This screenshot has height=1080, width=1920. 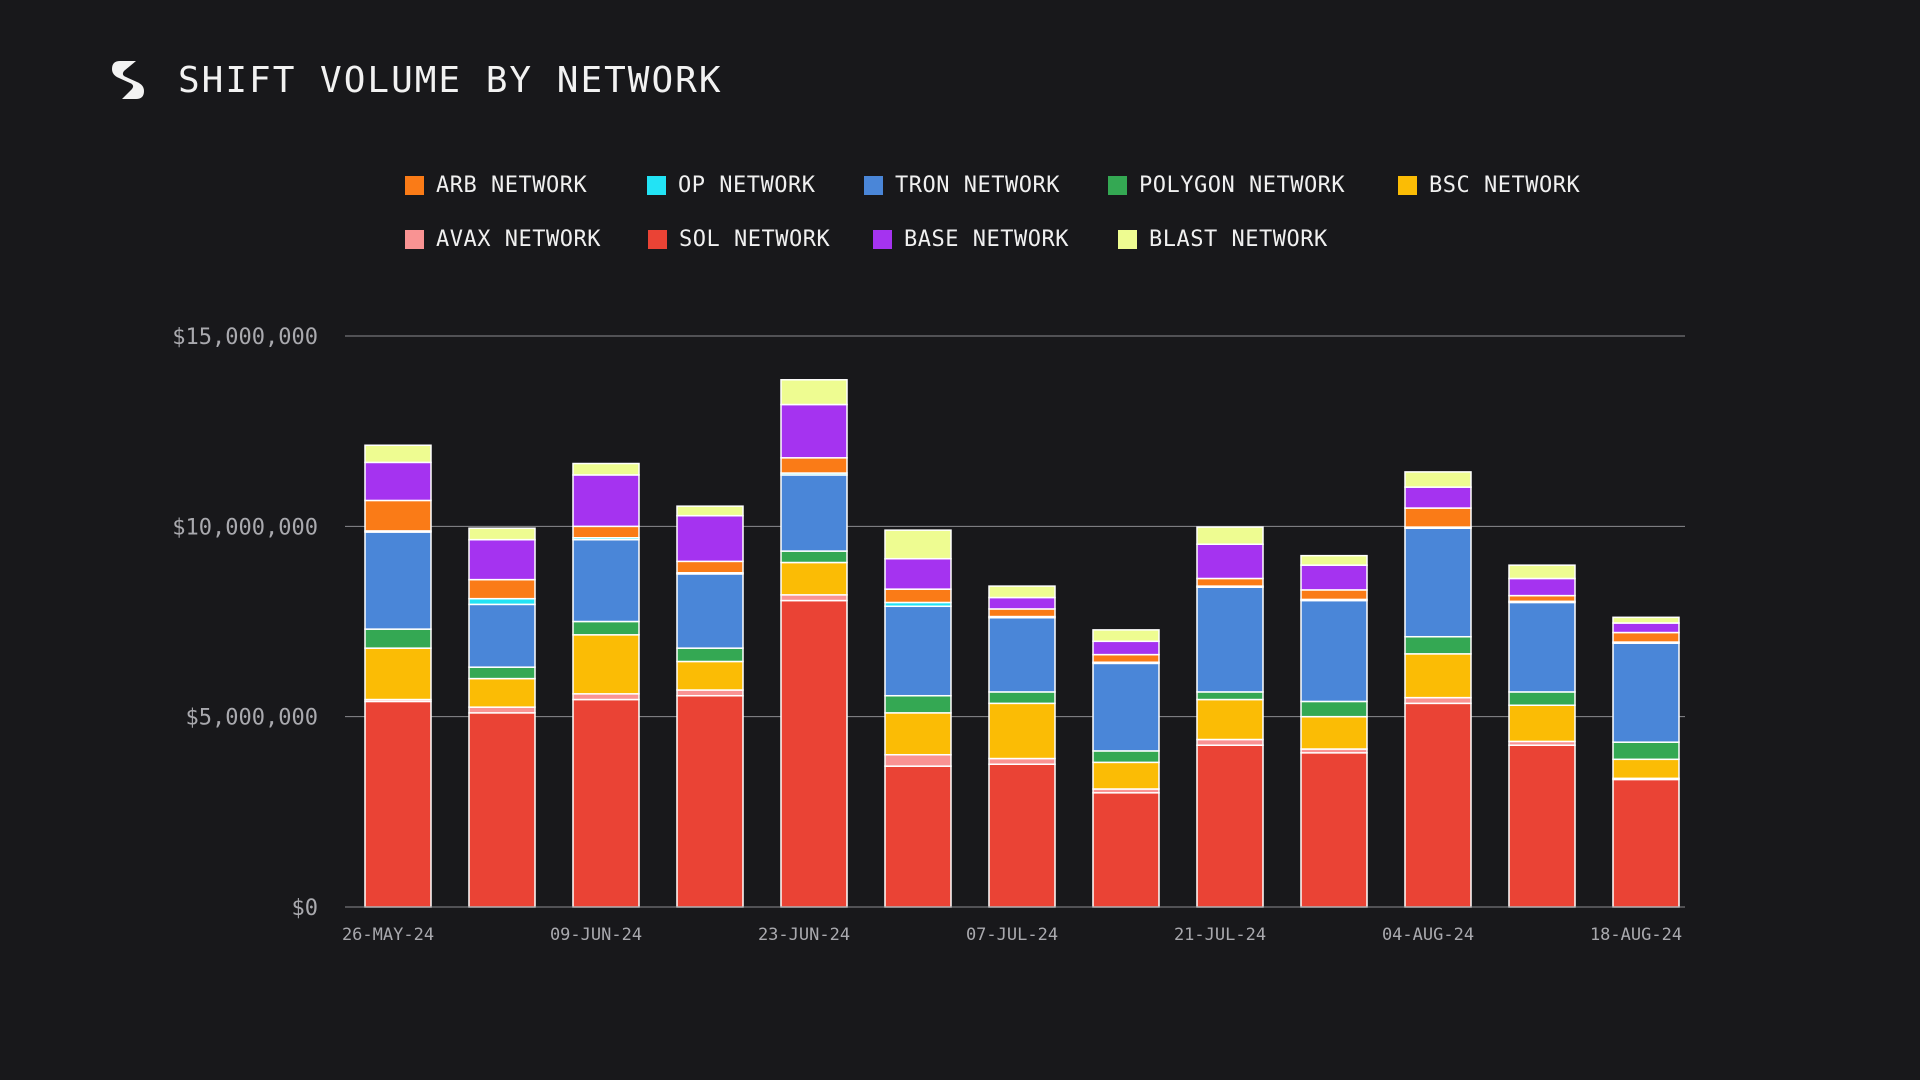 I want to click on bar-segment-op-network, so click(x=502, y=601).